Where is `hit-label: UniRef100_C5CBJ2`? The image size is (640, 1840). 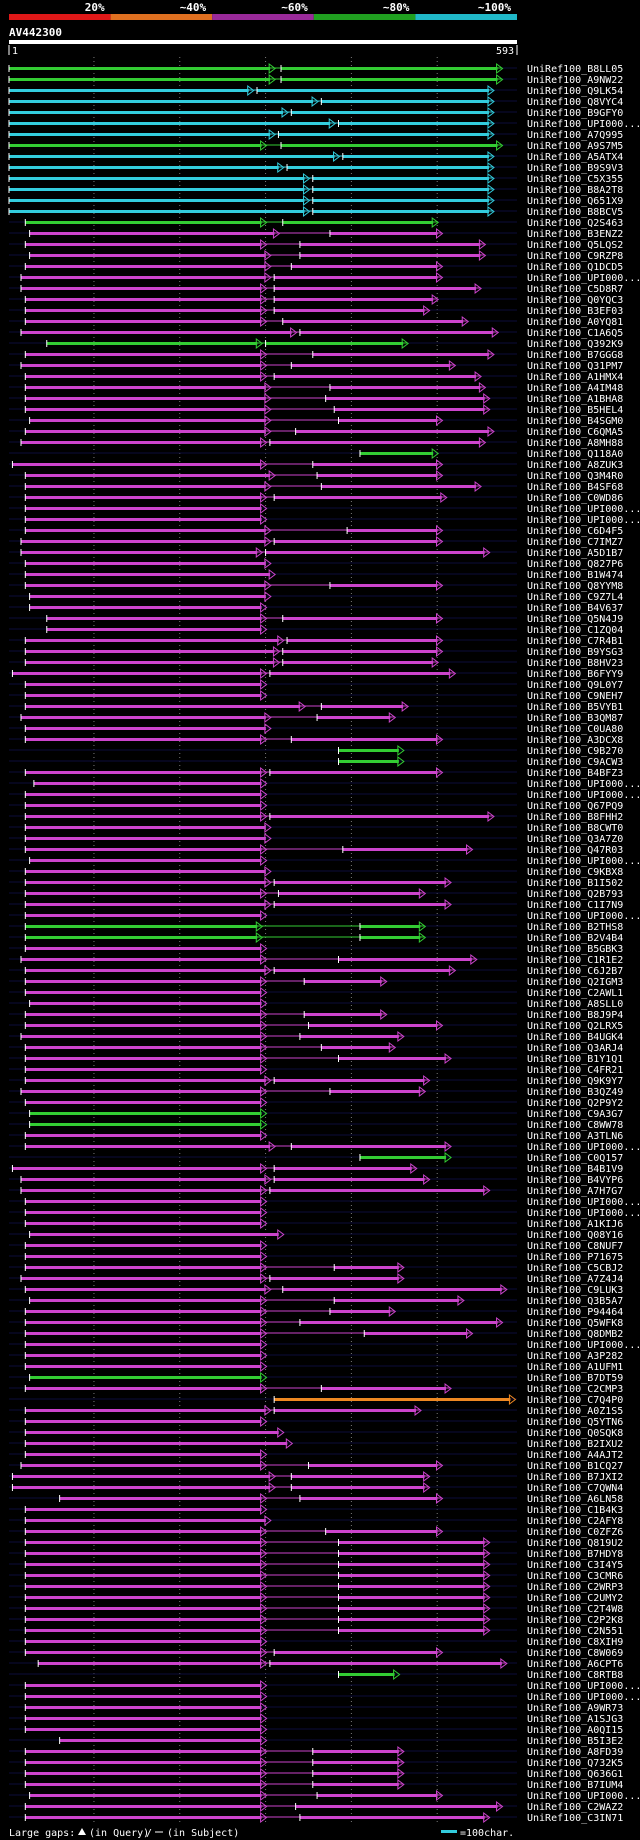 hit-label: UniRef100_C5CBJ2 is located at coordinates (575, 1268).